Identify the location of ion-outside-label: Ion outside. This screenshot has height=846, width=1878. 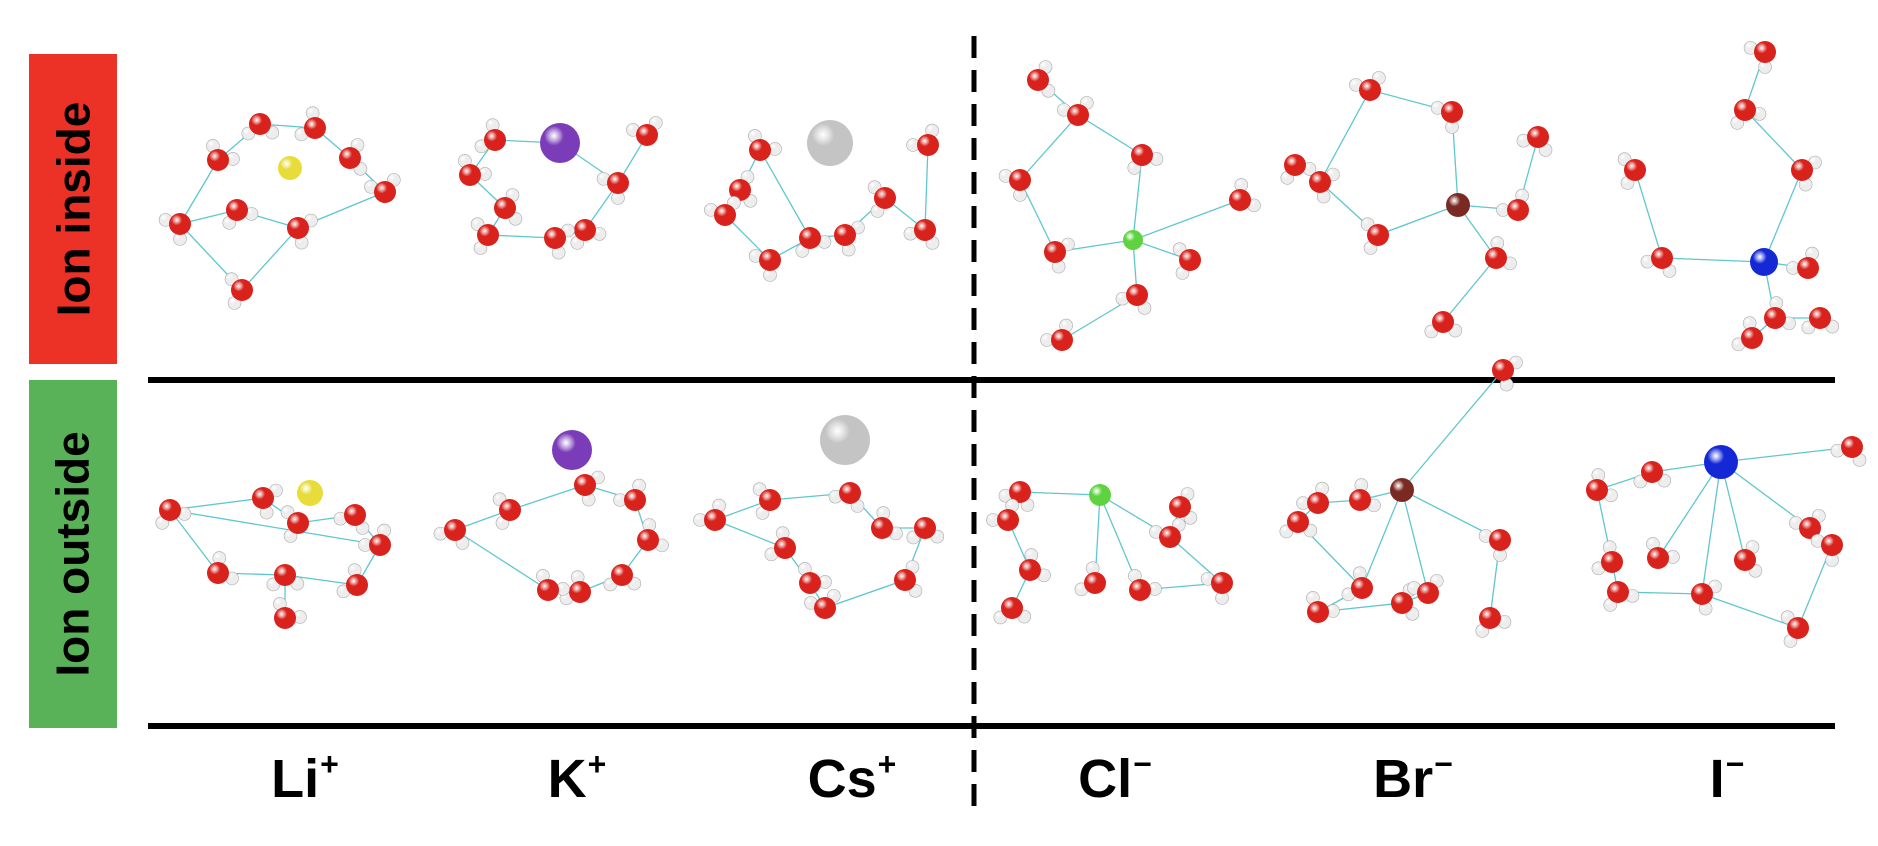
(73, 554).